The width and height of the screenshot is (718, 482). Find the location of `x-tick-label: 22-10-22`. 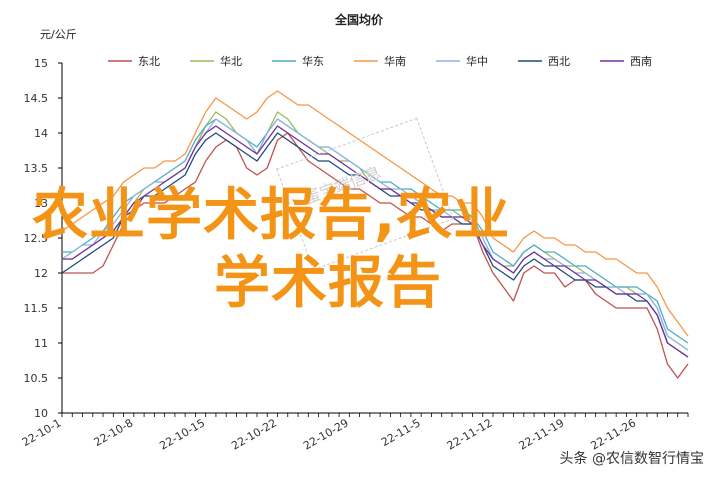

x-tick-label: 22-10-22 is located at coordinates (254, 434).